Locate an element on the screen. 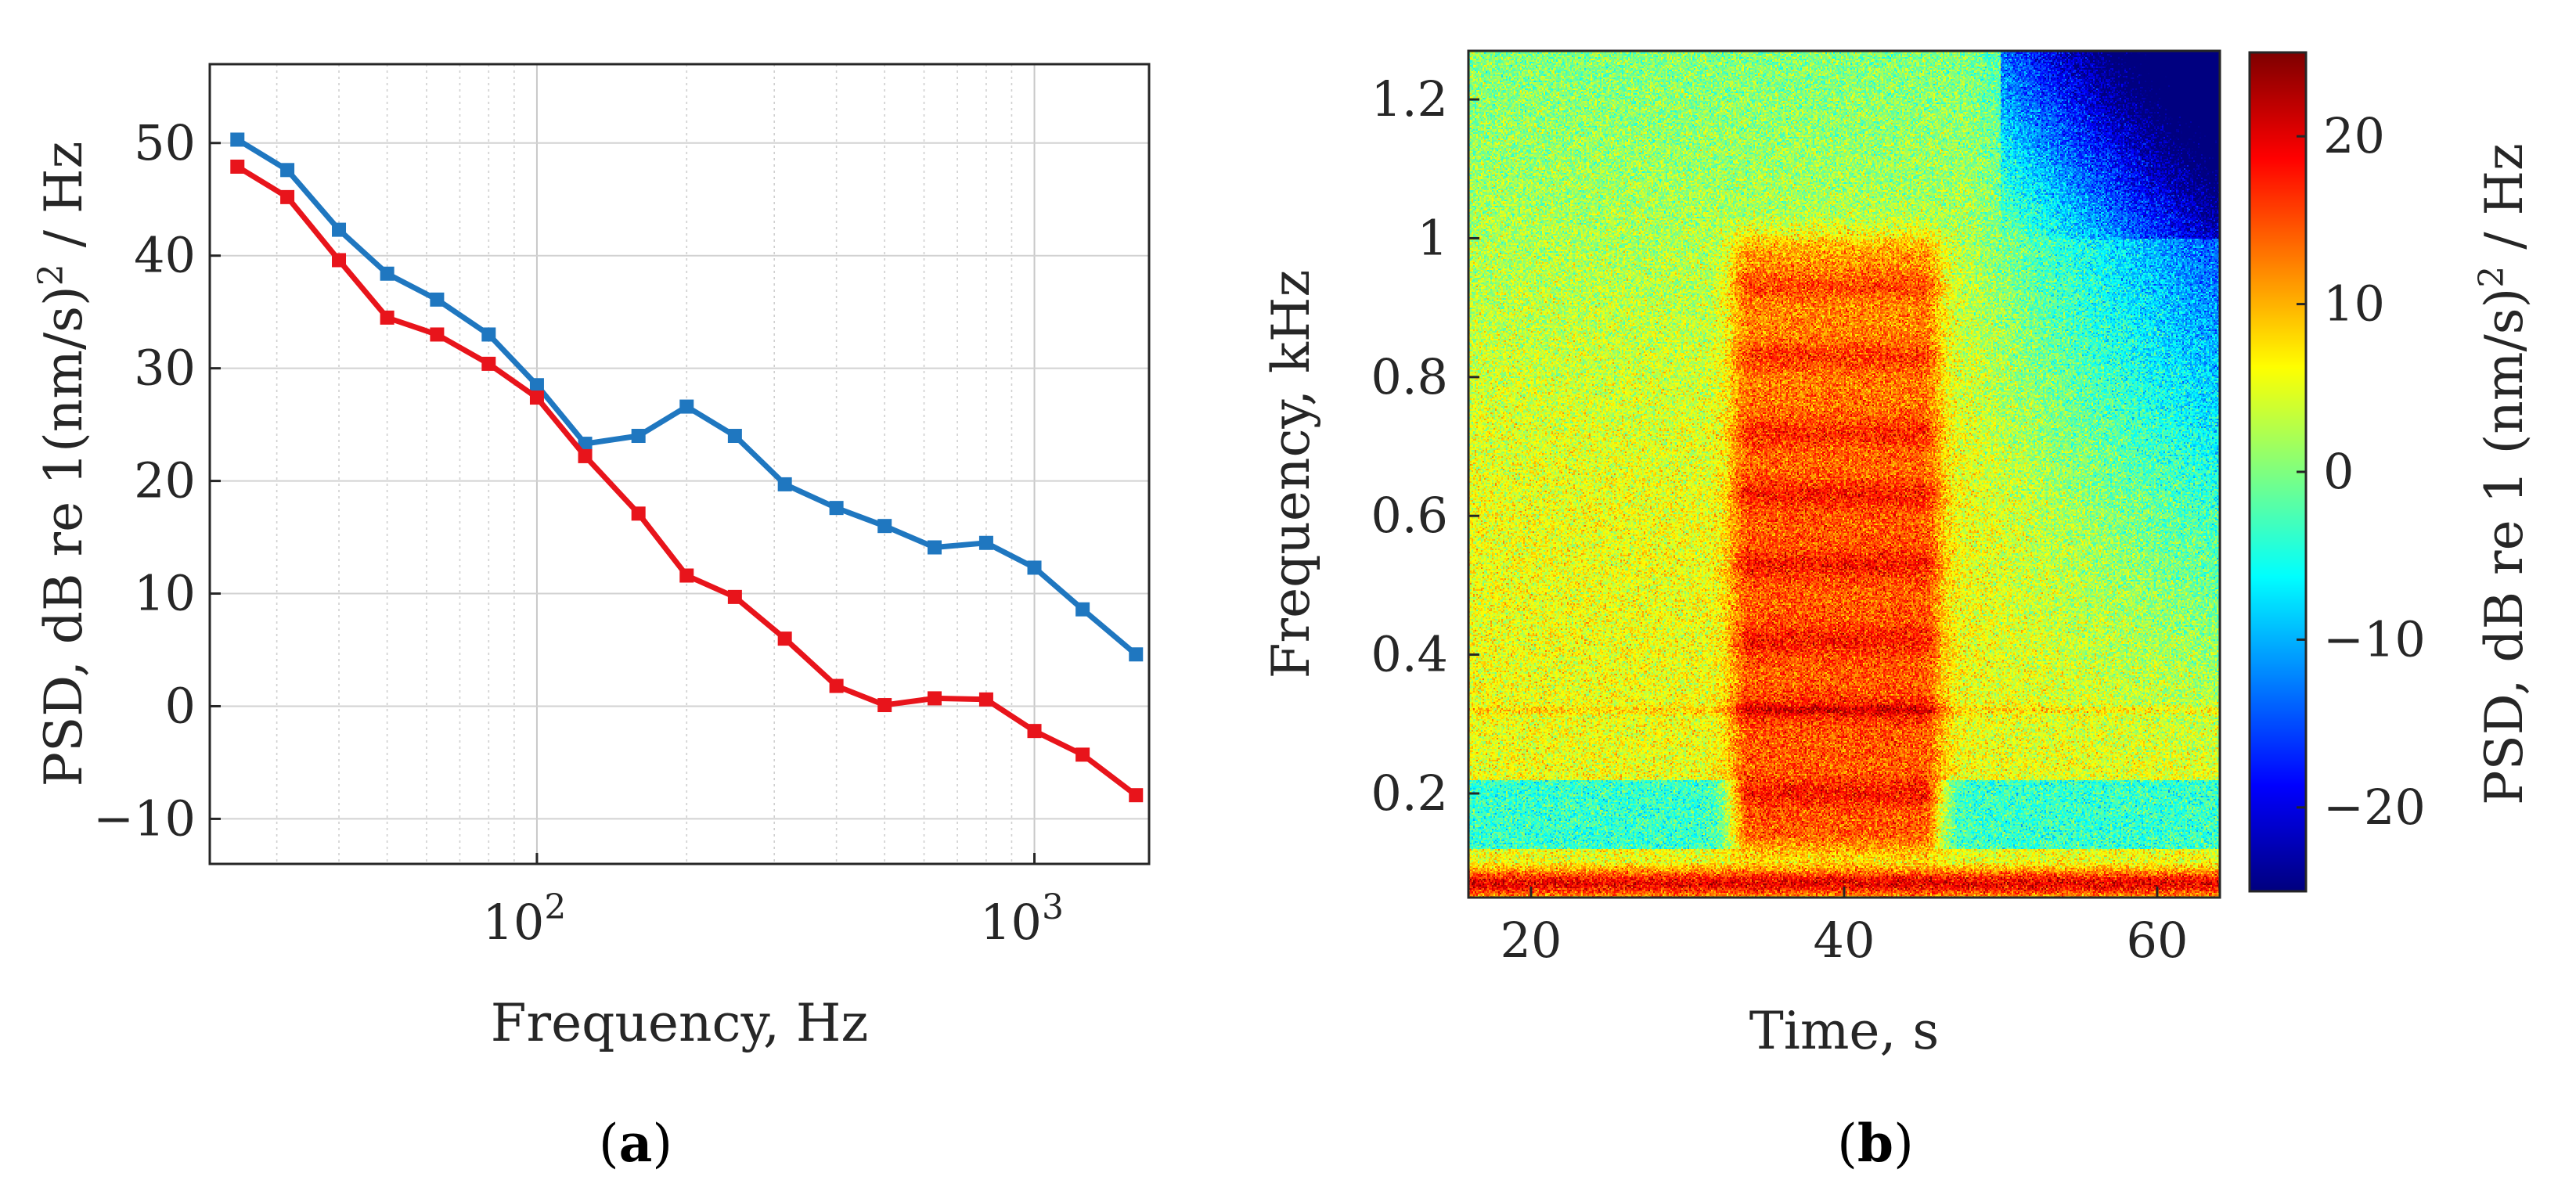  y-tick-label: 1 is located at coordinates (1433, 237).